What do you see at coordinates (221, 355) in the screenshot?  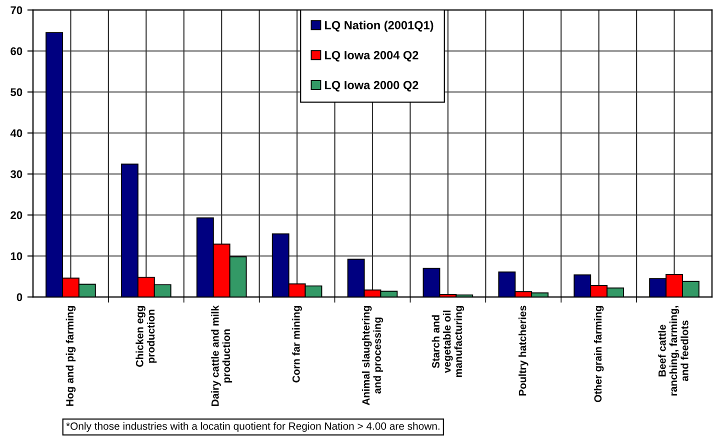 I see `x-tick-label: Dairy cattle and milk production` at bounding box center [221, 355].